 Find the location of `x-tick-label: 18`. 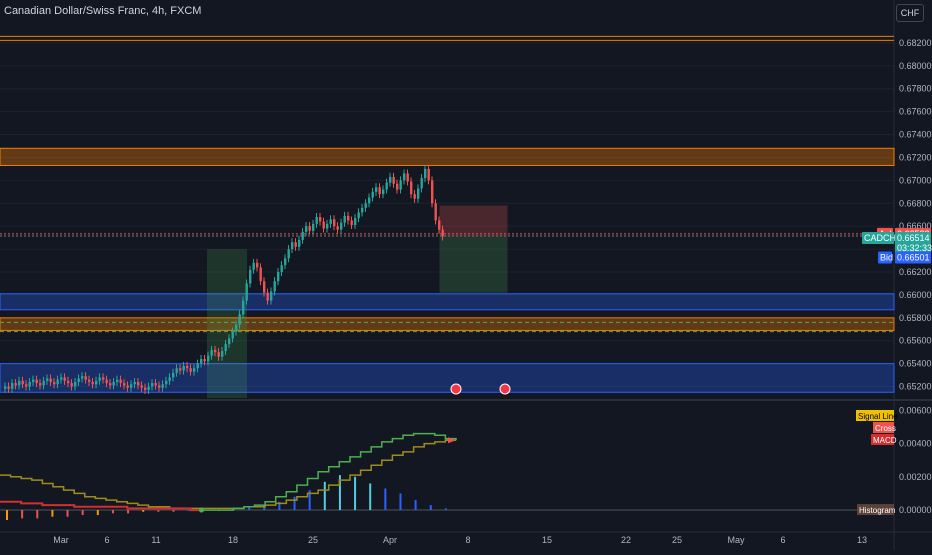

x-tick-label: 18 is located at coordinates (233, 540).